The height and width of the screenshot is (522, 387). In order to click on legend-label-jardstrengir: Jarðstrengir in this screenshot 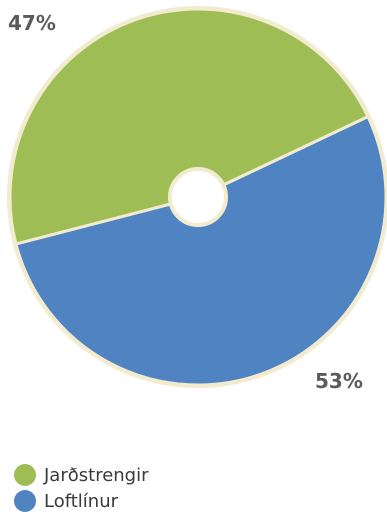, I will do `click(96, 475)`.